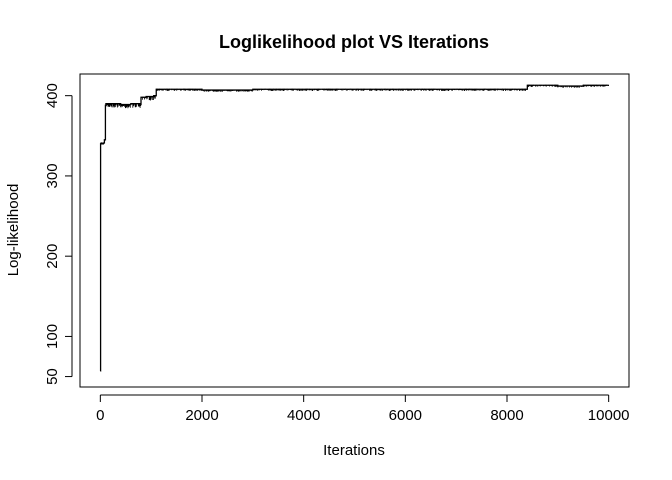  What do you see at coordinates (405, 415) in the screenshot?
I see `x-tick-label: 6000` at bounding box center [405, 415].